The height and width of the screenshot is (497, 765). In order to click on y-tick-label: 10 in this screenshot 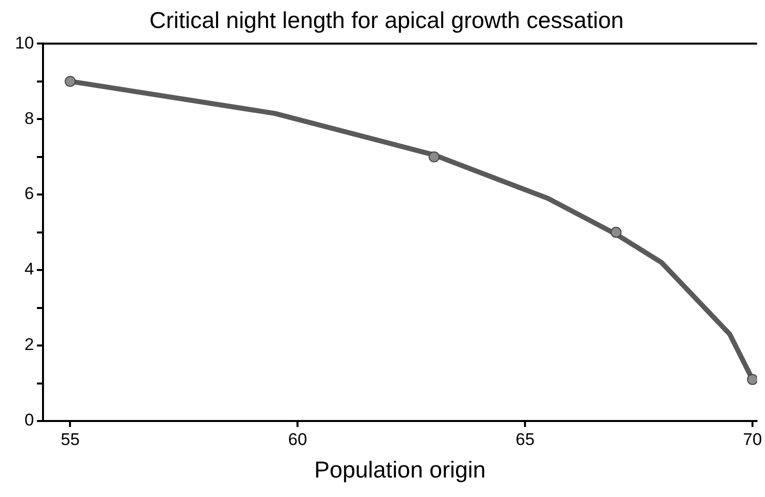, I will do `click(24, 42)`.